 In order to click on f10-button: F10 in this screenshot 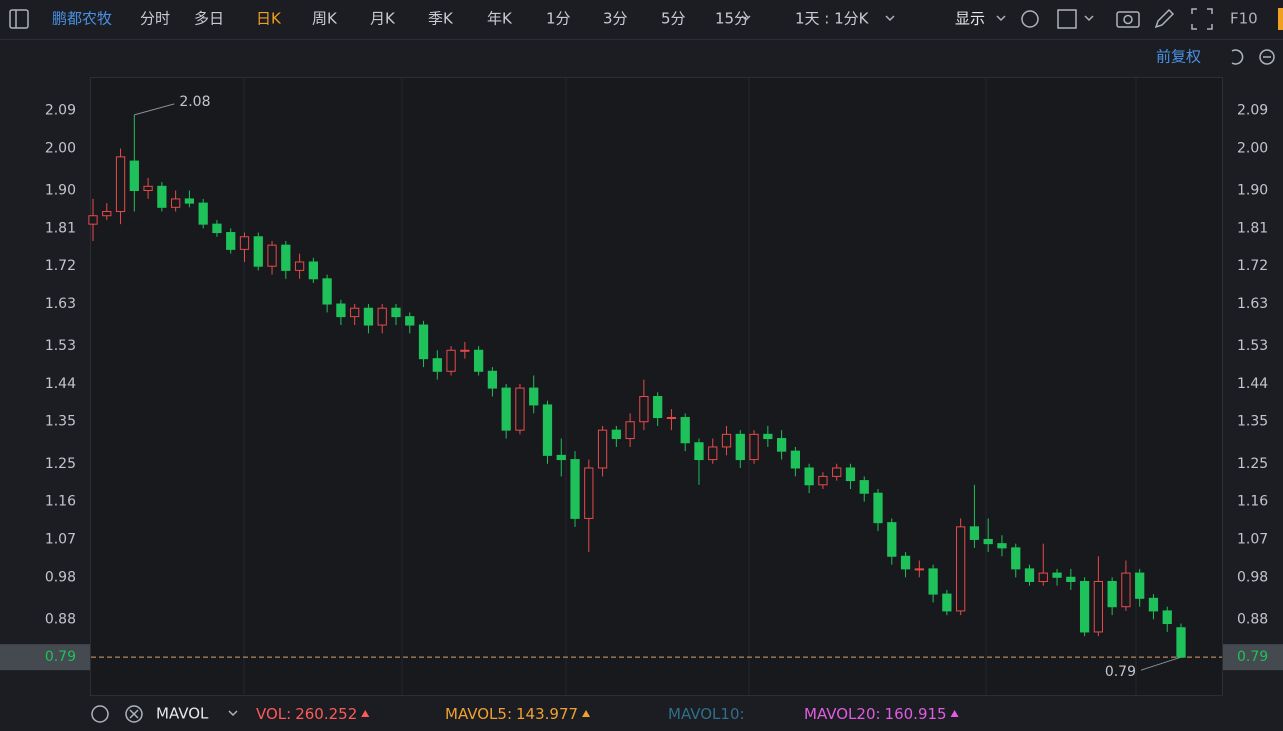, I will do `click(1244, 19)`.